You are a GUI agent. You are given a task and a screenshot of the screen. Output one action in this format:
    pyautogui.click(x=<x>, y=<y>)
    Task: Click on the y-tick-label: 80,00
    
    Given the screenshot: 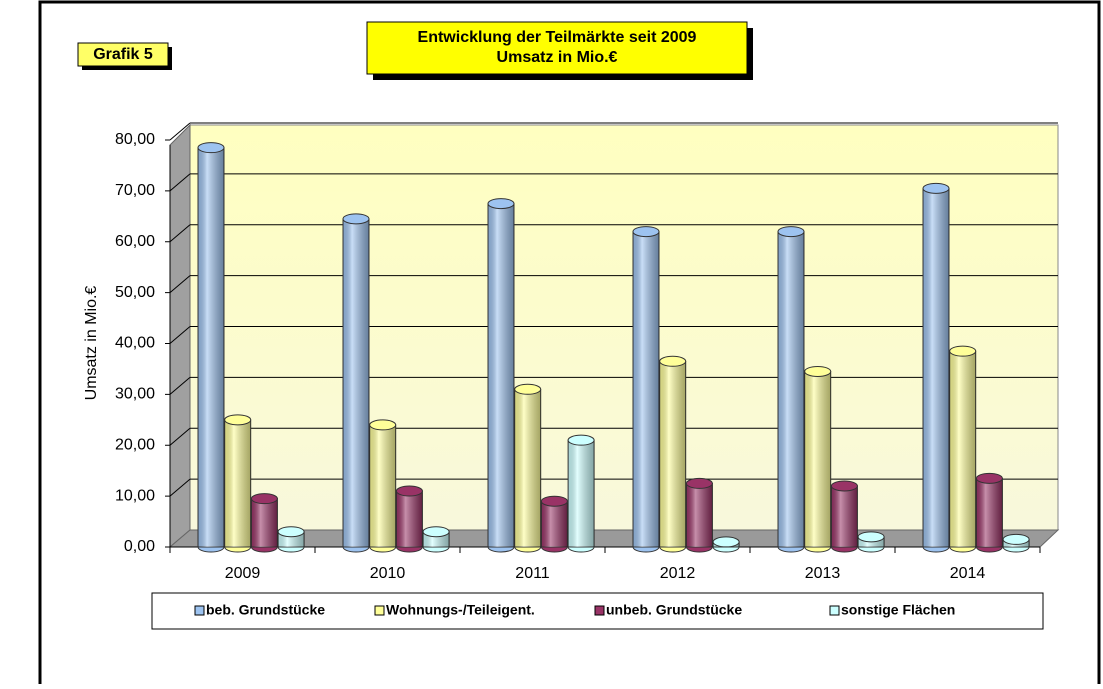 What is the action you would take?
    pyautogui.click(x=135, y=139)
    